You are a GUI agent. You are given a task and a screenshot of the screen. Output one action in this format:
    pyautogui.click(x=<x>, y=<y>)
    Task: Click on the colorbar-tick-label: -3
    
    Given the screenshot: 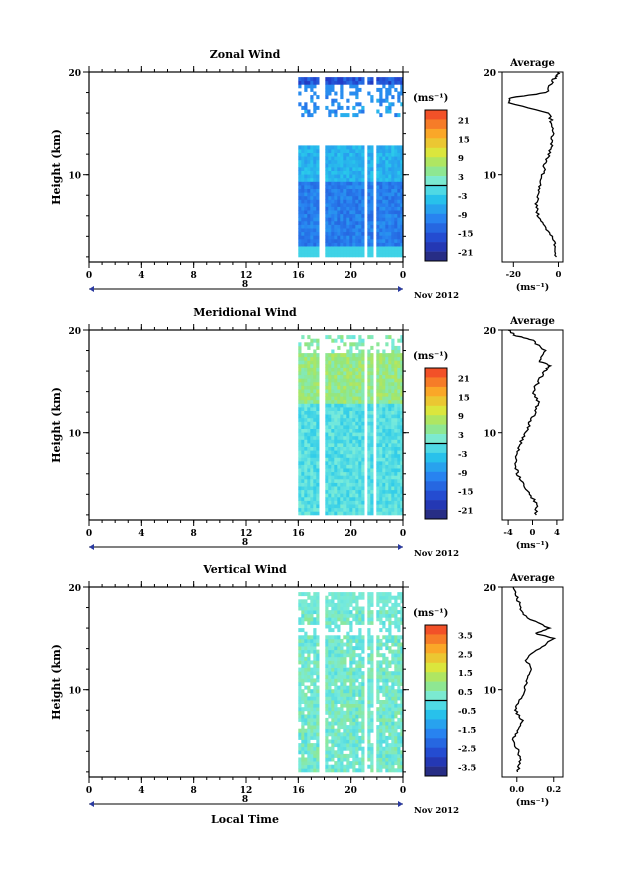 What is the action you would take?
    pyautogui.click(x=463, y=197)
    